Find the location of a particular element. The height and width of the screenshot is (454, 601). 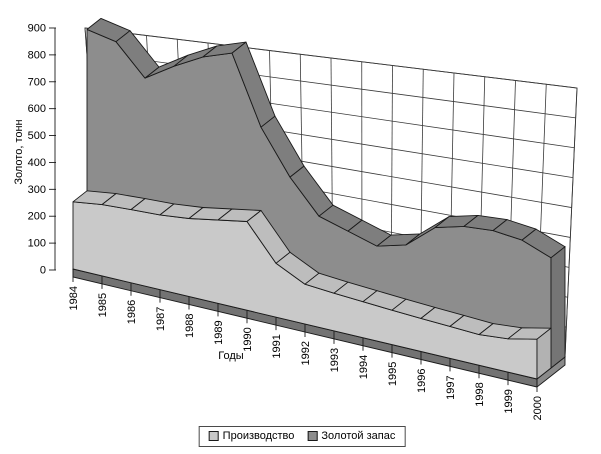

x-tick-label: 1989 is located at coordinates (219, 332).